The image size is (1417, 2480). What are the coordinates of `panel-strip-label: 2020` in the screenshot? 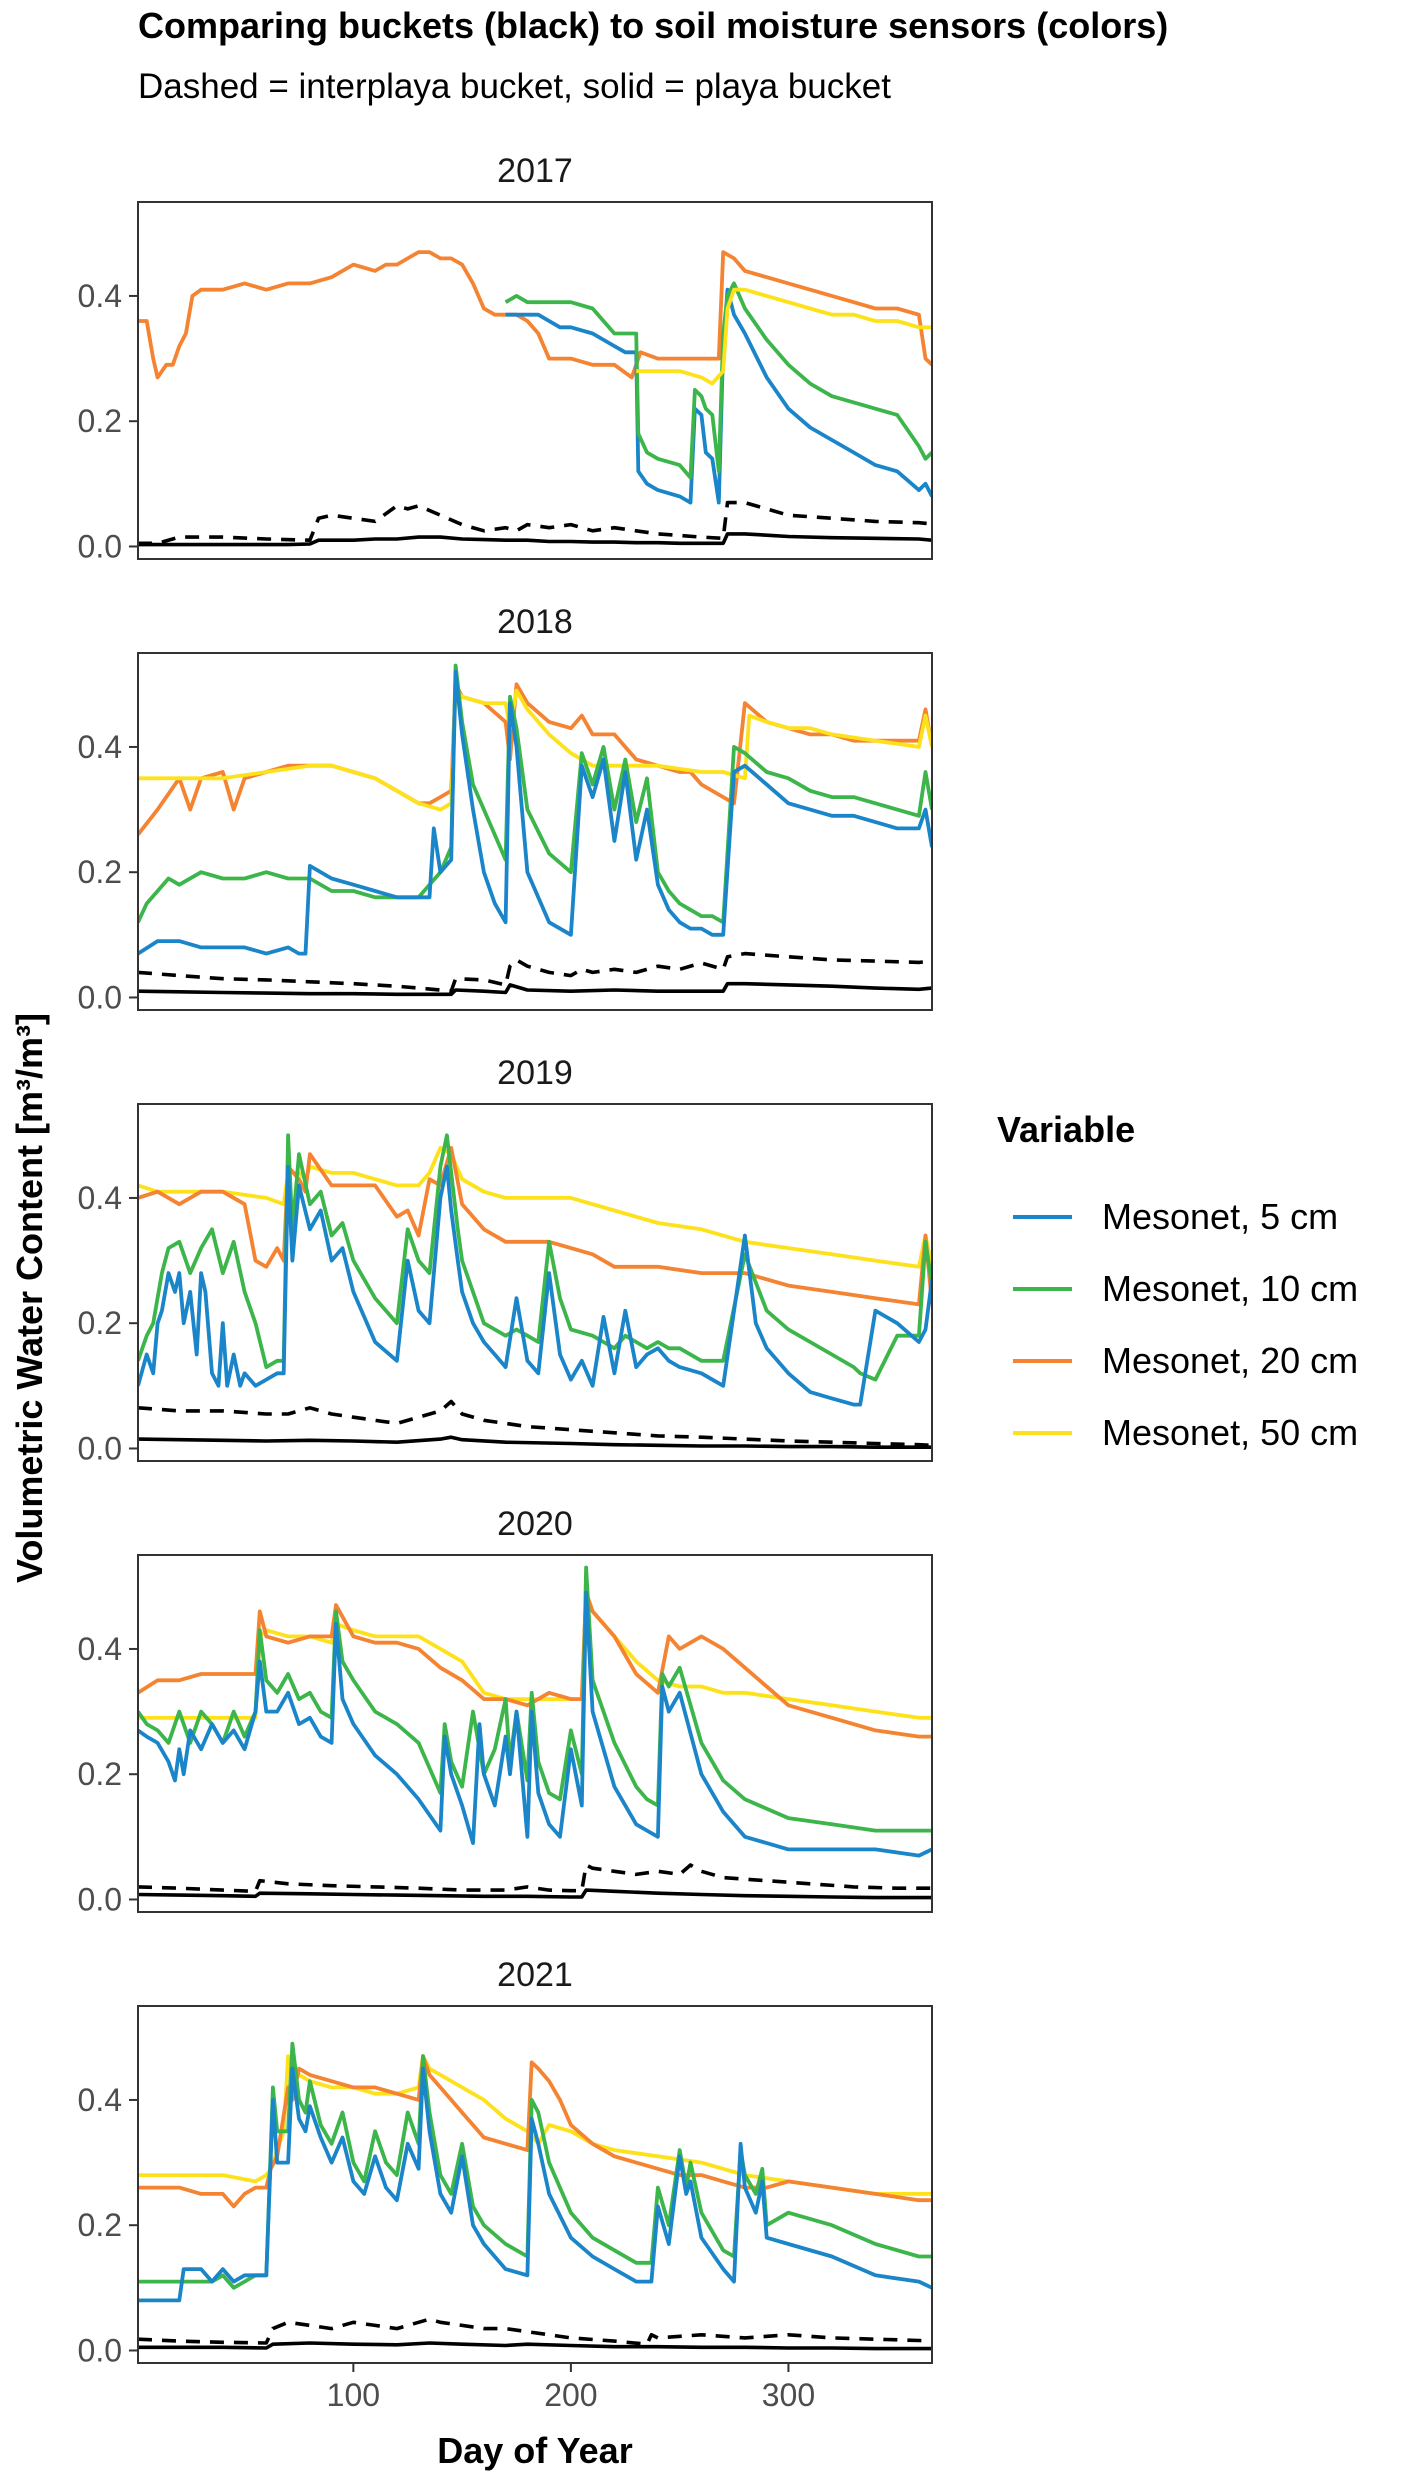 It's located at (535, 1524).